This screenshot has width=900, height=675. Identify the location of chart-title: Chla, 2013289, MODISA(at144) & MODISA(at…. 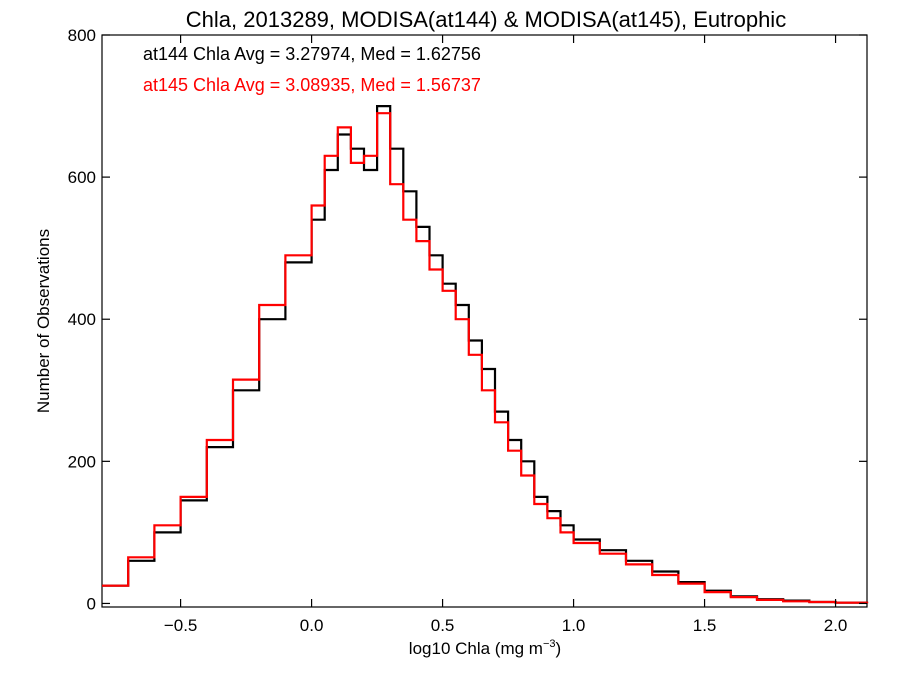
(486, 19).